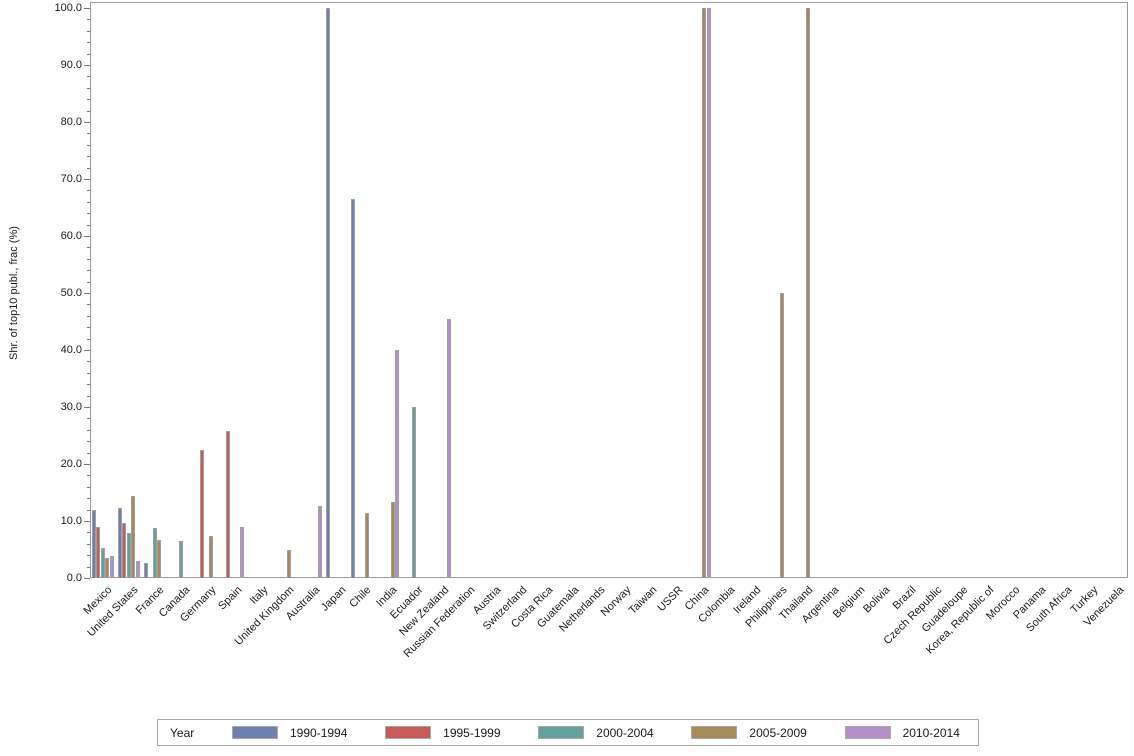 This screenshot has width=1134, height=756. I want to click on bar-united-states-2000-2004, so click(128, 555).